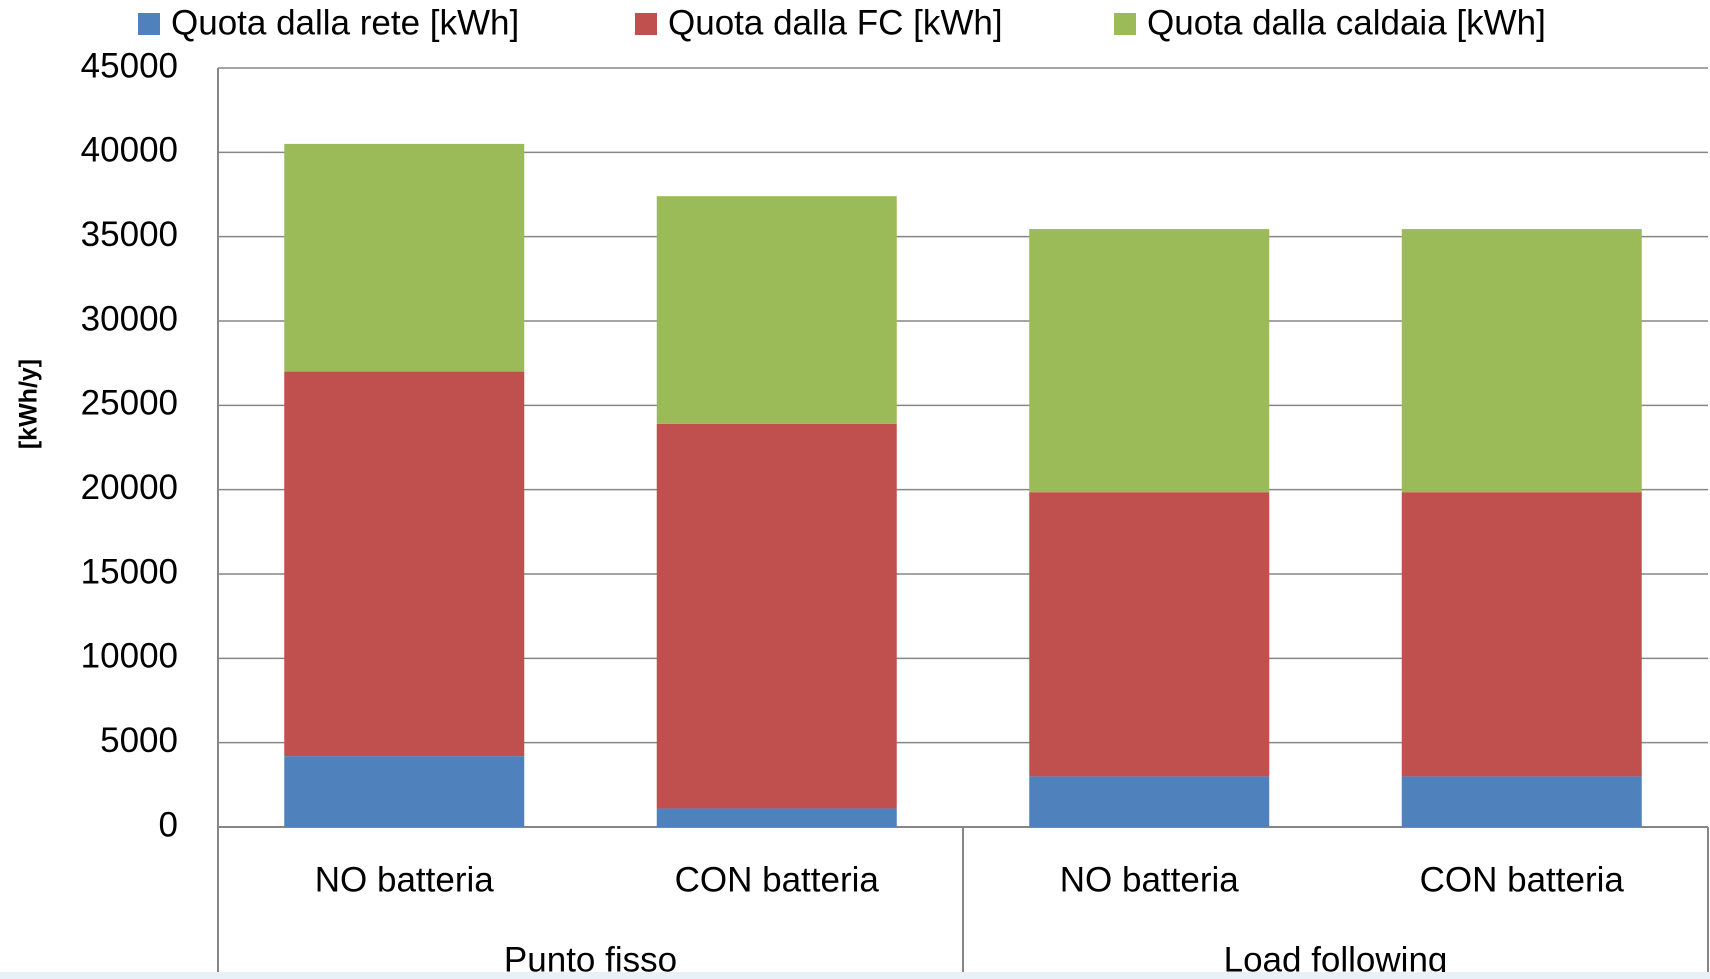 The height and width of the screenshot is (979, 1710). I want to click on legend-label: Quota dalla FC [kWh], so click(835, 22).